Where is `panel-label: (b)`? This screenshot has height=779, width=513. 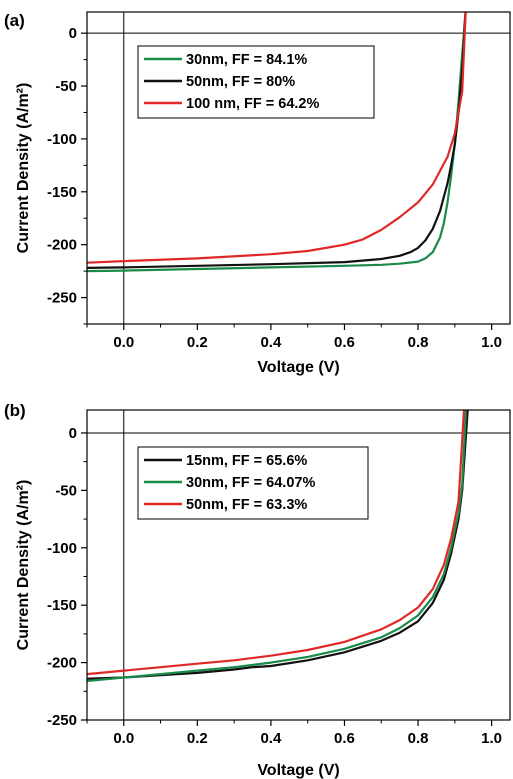
panel-label: (b) is located at coordinates (15, 410).